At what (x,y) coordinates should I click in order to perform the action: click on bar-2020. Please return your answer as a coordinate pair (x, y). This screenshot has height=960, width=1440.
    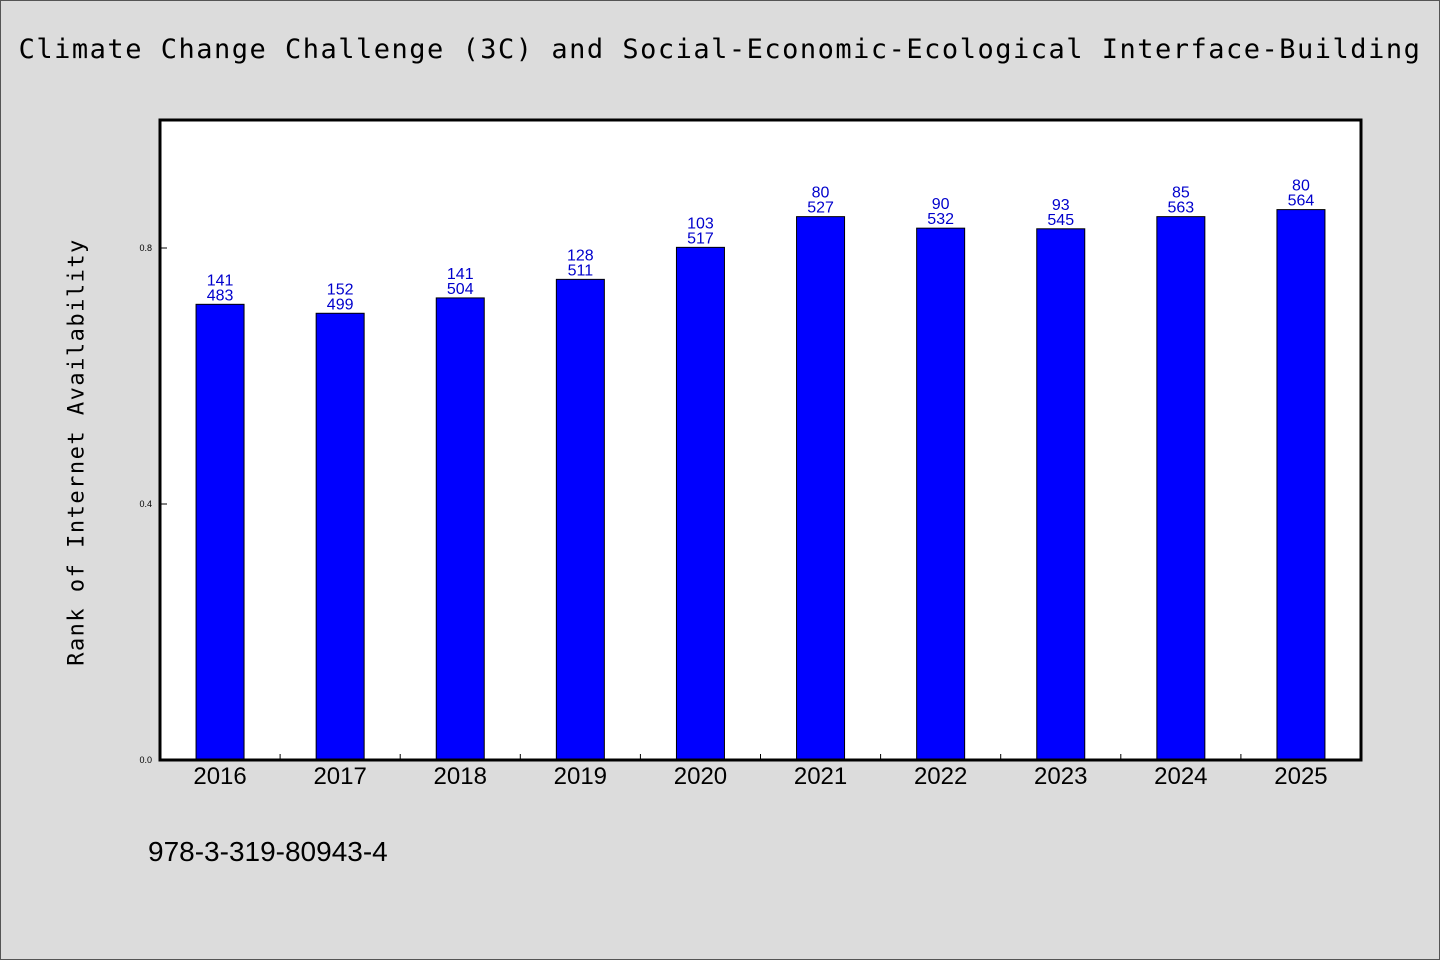
    Looking at the image, I should click on (700, 503).